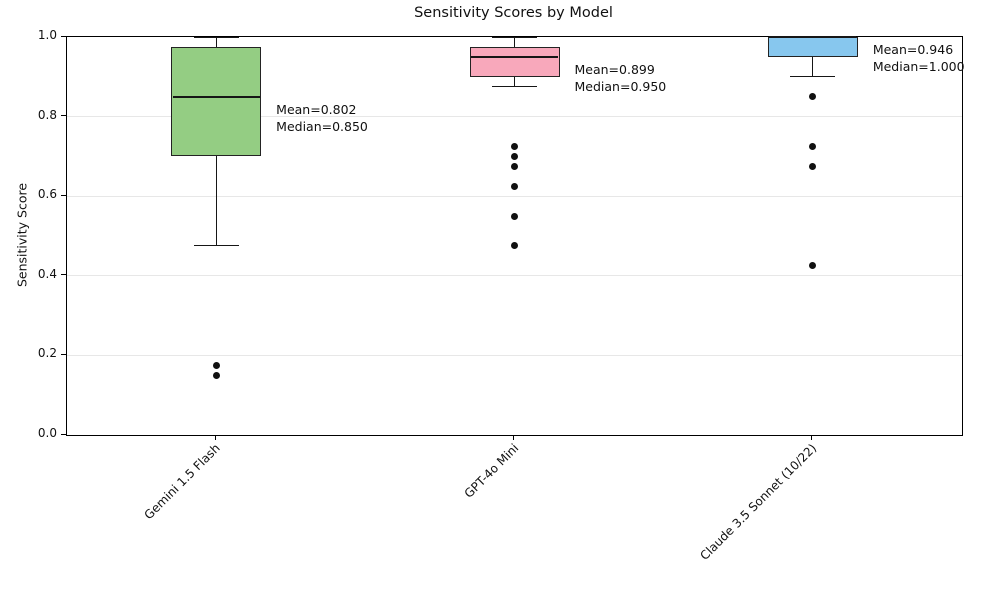  I want to click on y-tick-label: 0.6, so click(47, 194).